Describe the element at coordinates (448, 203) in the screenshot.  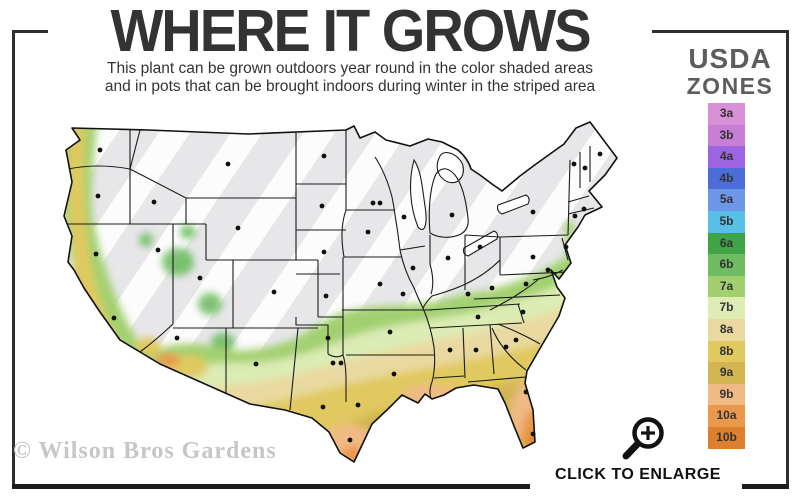
I see `michigan-mitten` at that location.